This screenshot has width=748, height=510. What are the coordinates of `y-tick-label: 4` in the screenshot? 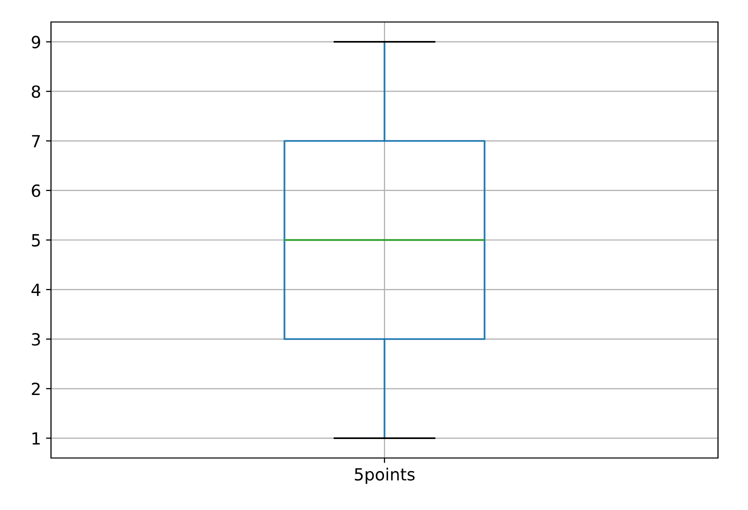 It's located at (35, 290).